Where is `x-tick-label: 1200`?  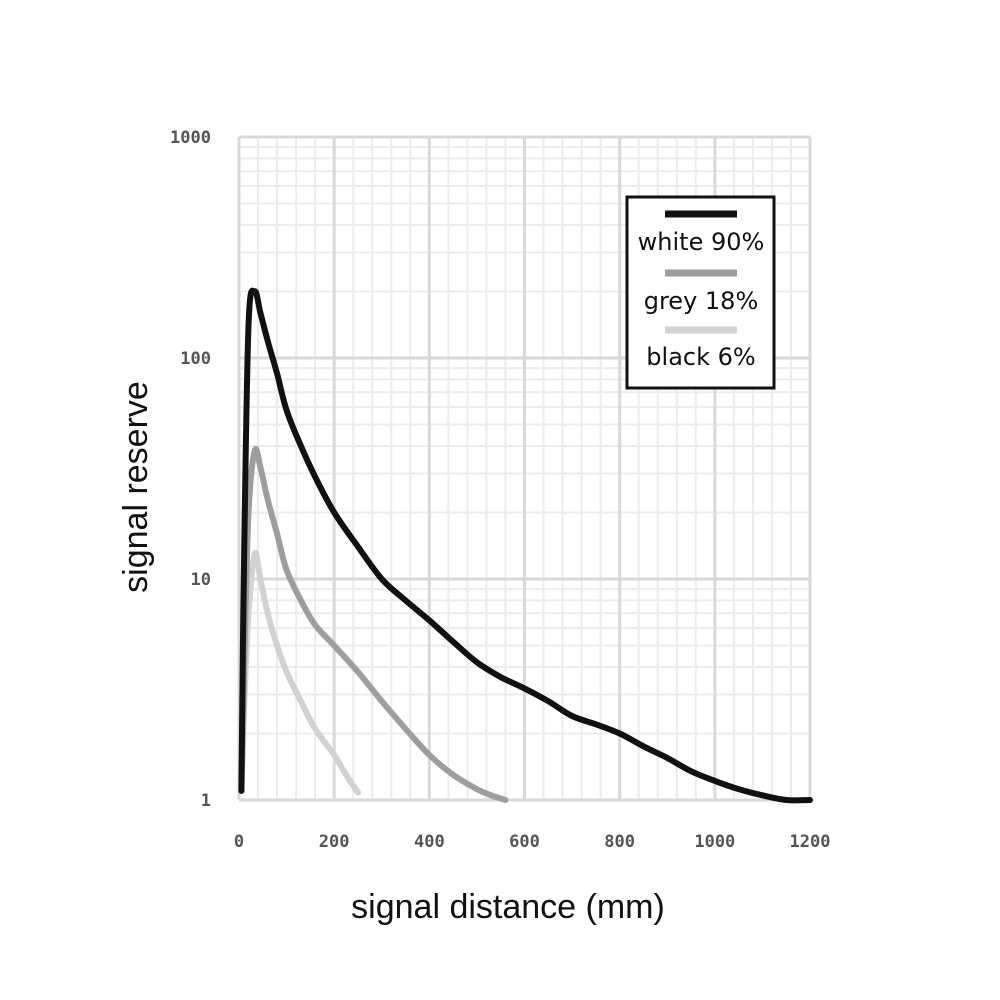
x-tick-label: 1200 is located at coordinates (810, 842).